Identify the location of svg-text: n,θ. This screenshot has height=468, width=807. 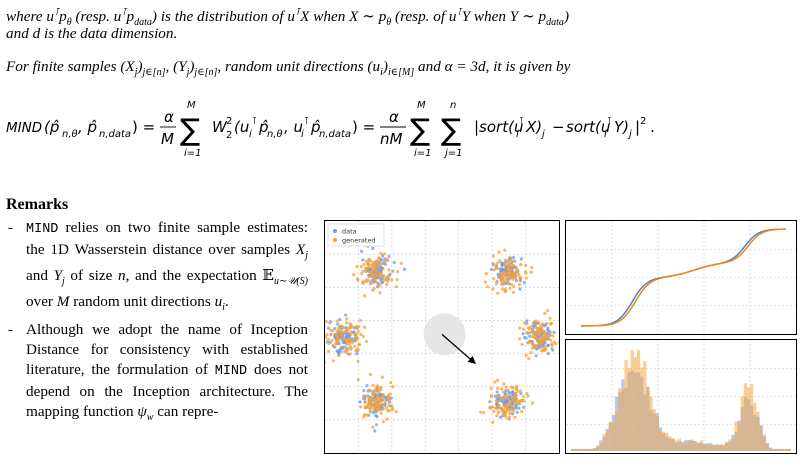
(70, 134).